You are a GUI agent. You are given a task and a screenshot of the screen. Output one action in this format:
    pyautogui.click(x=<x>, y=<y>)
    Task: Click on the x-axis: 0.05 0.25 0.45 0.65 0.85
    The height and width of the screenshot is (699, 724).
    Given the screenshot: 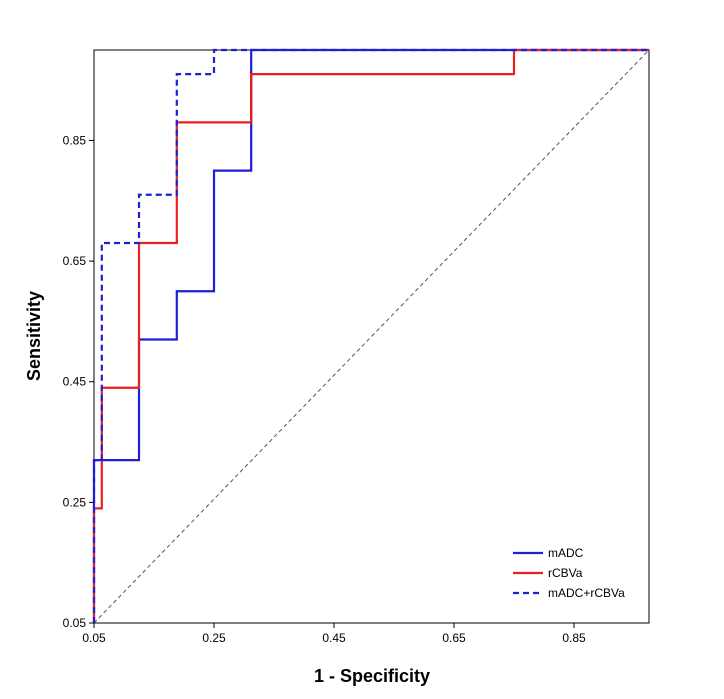 What is the action you would take?
    pyautogui.click(x=334, y=634)
    